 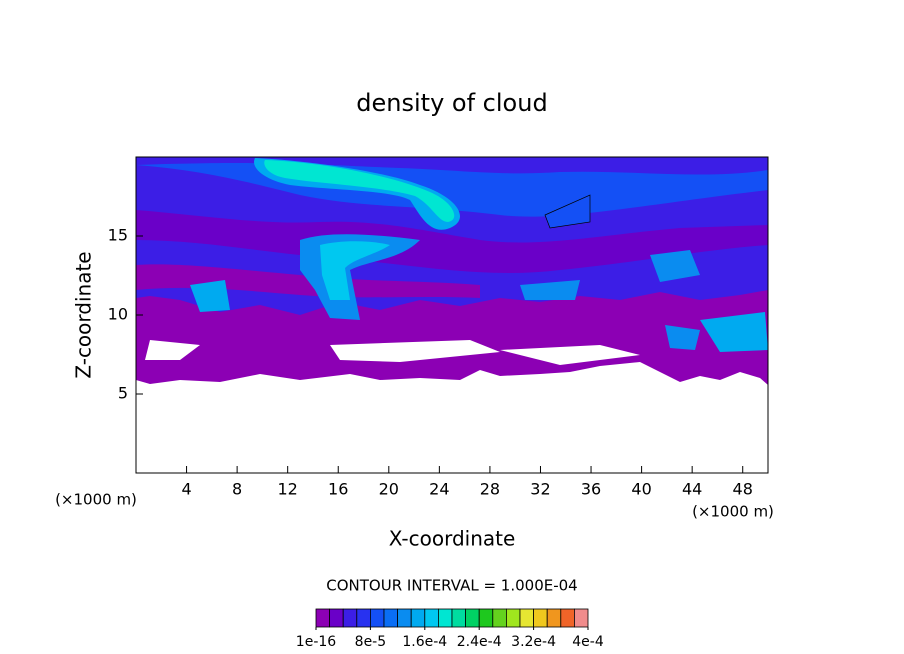 I want to click on colorbar-label: 3.2e-4, so click(x=533, y=642).